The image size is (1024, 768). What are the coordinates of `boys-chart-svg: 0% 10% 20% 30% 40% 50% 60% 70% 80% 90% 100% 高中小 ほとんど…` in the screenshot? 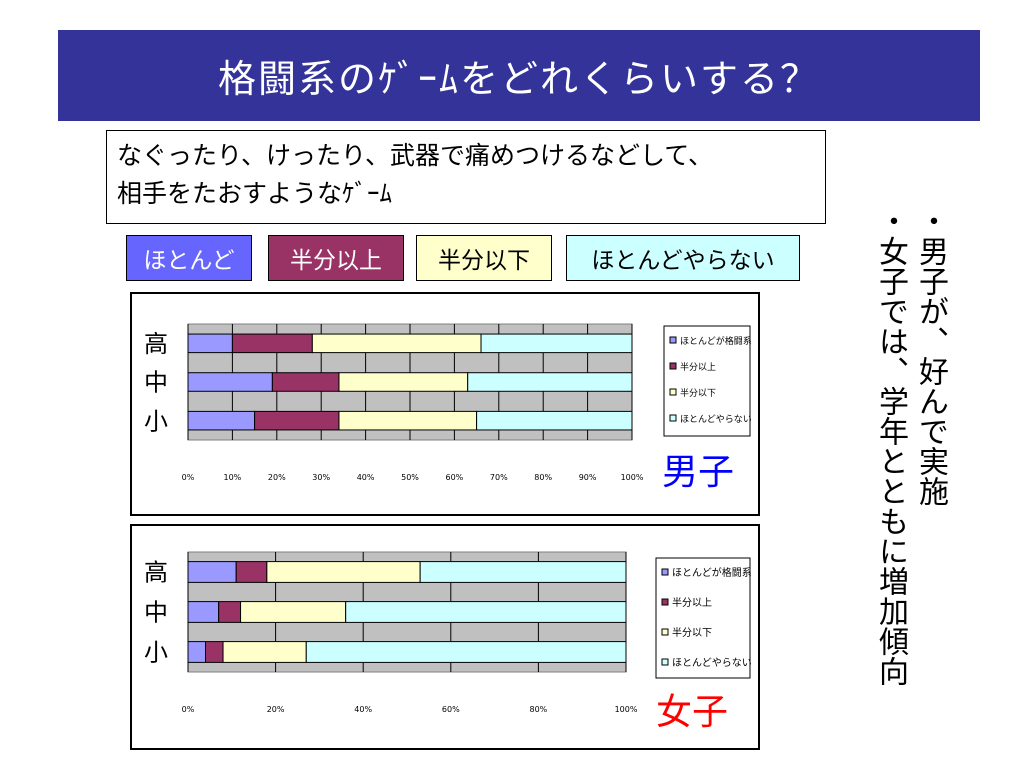 It's located at (448, 408).